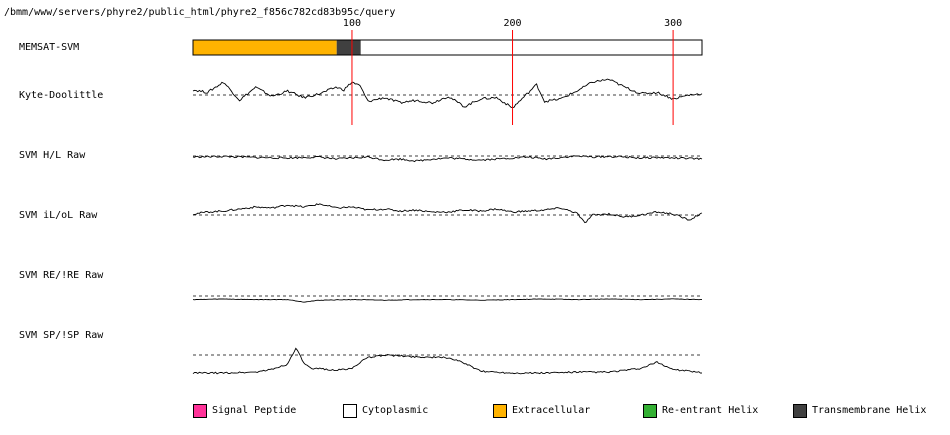 The height and width of the screenshot is (435, 950). Describe the element at coordinates (531, 47) in the screenshot. I see `topology-segment-cytoplasmic` at that location.